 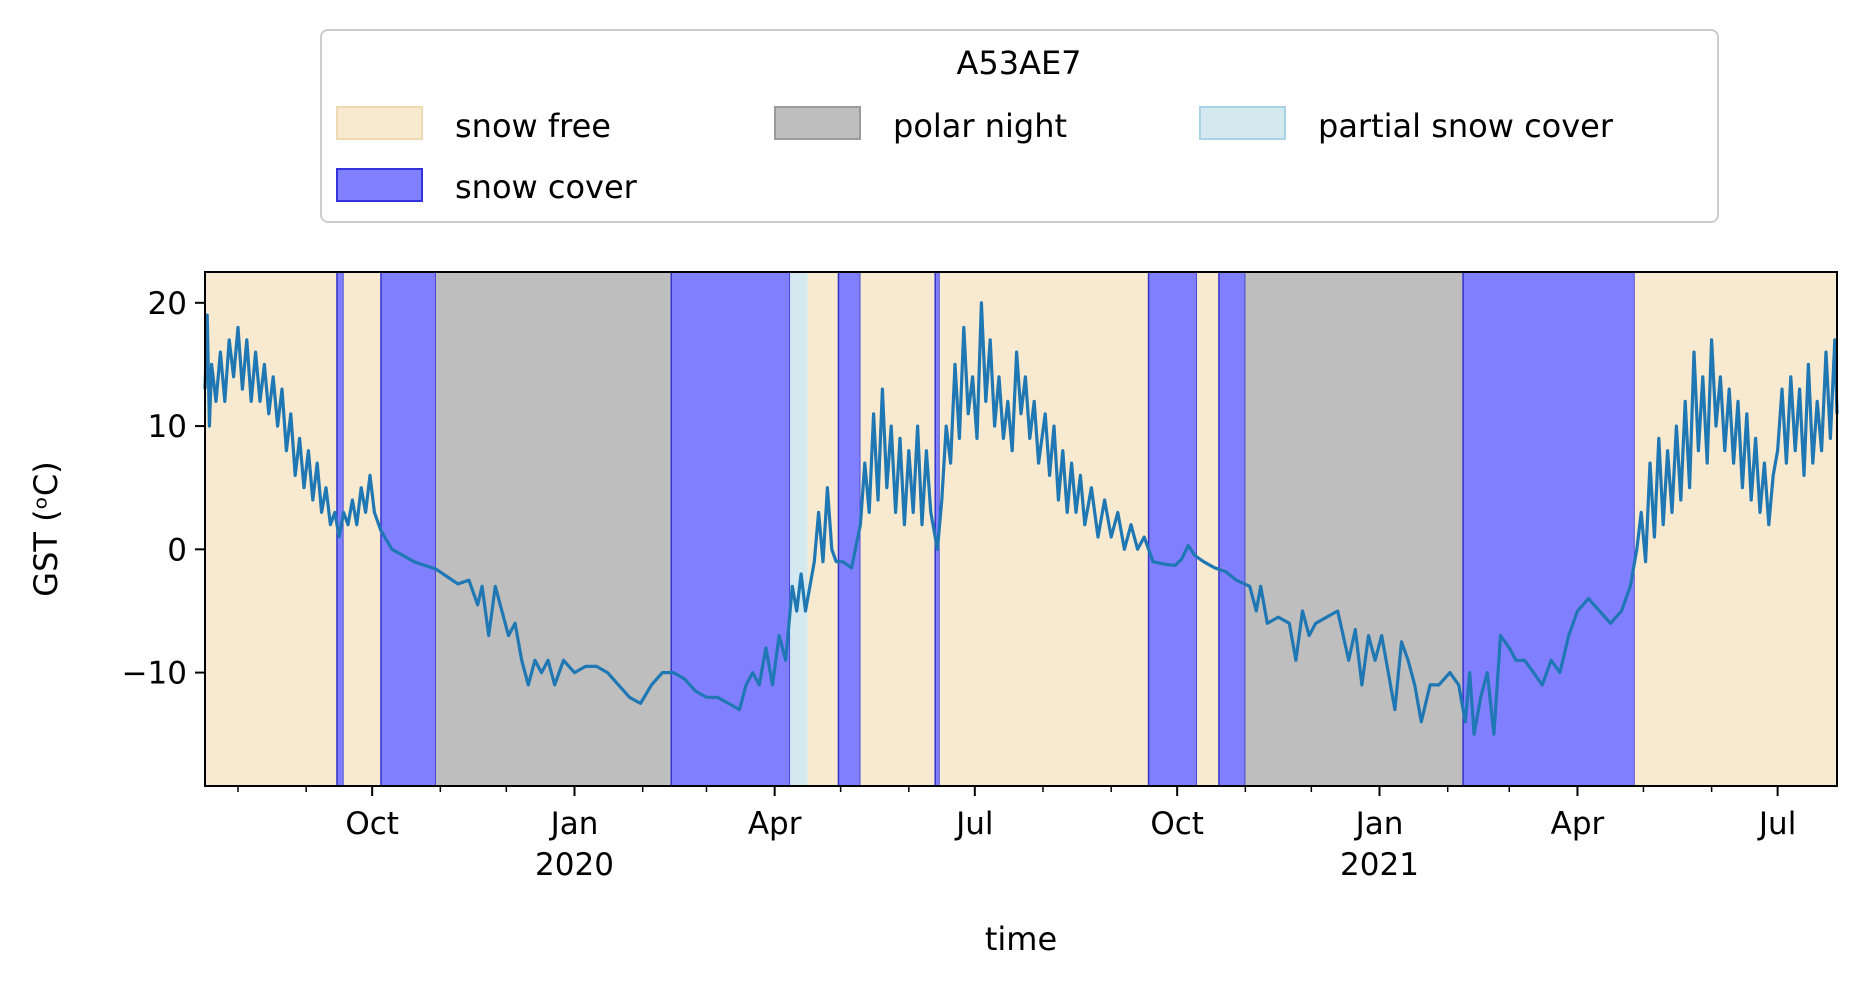 I want to click on legend-entry: partial snow cover, so click(x=1406, y=125).